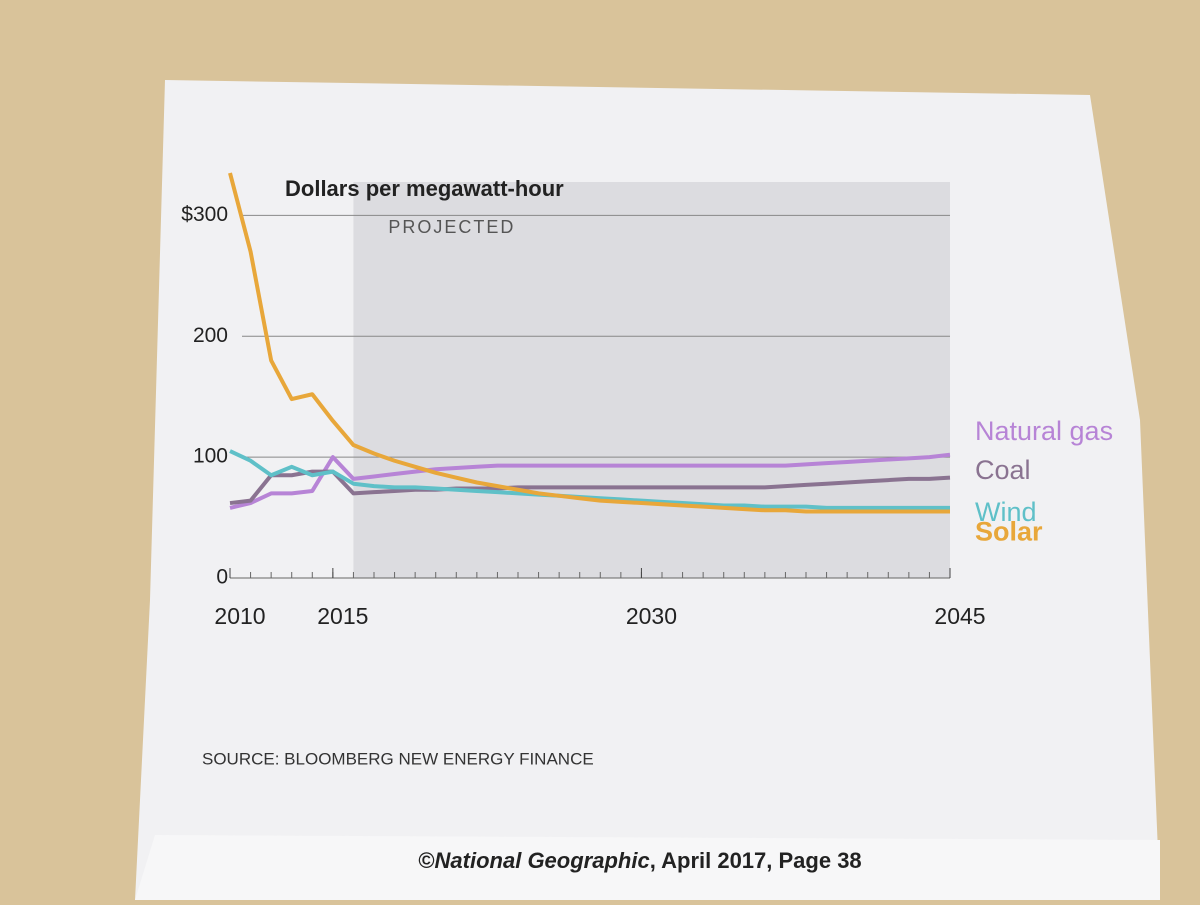 Image resolution: width=1200 pixels, height=905 pixels. What do you see at coordinates (426, 860) in the screenshot?
I see `copyright: ©` at bounding box center [426, 860].